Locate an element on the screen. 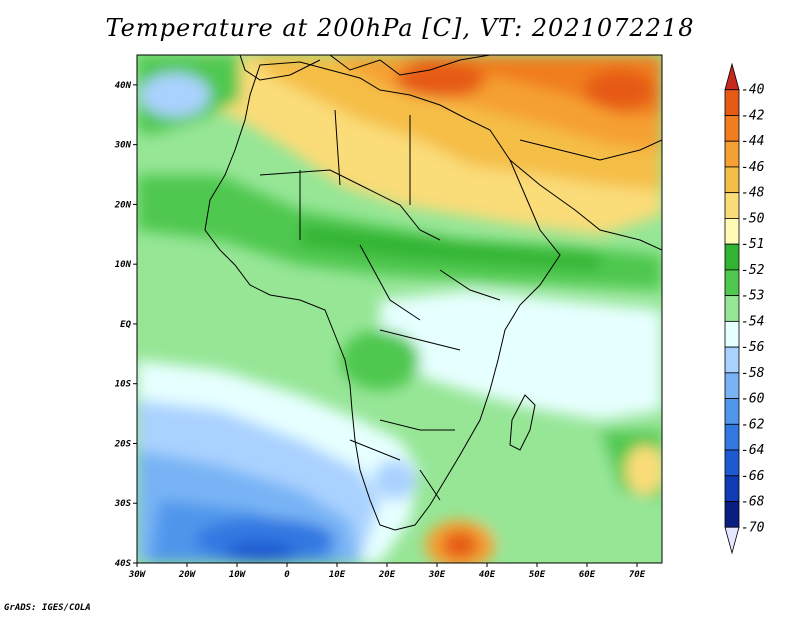 The image size is (800, 618). lon-tick-label: 30W is located at coordinates (137, 575).